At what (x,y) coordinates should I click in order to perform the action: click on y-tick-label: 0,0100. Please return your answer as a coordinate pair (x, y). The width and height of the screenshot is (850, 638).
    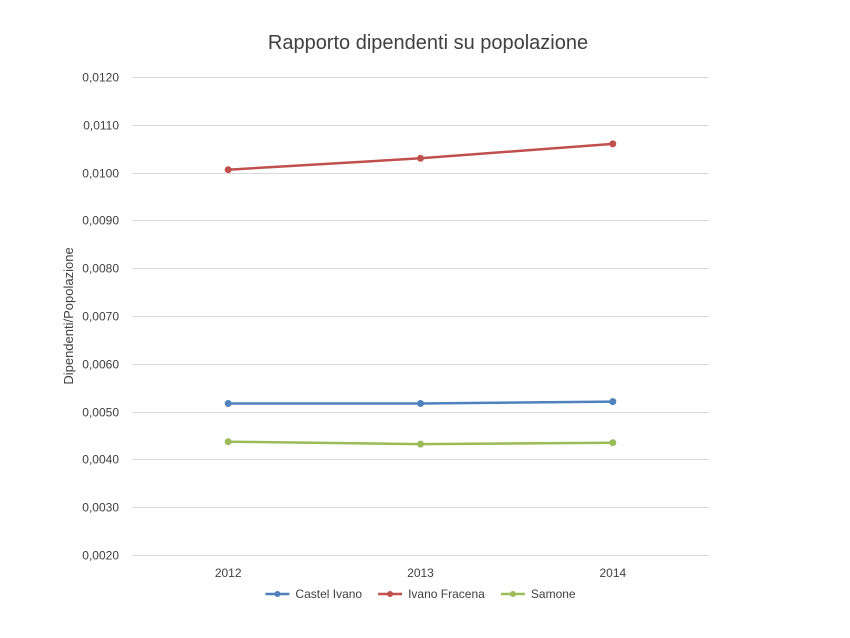
    Looking at the image, I should click on (100, 174).